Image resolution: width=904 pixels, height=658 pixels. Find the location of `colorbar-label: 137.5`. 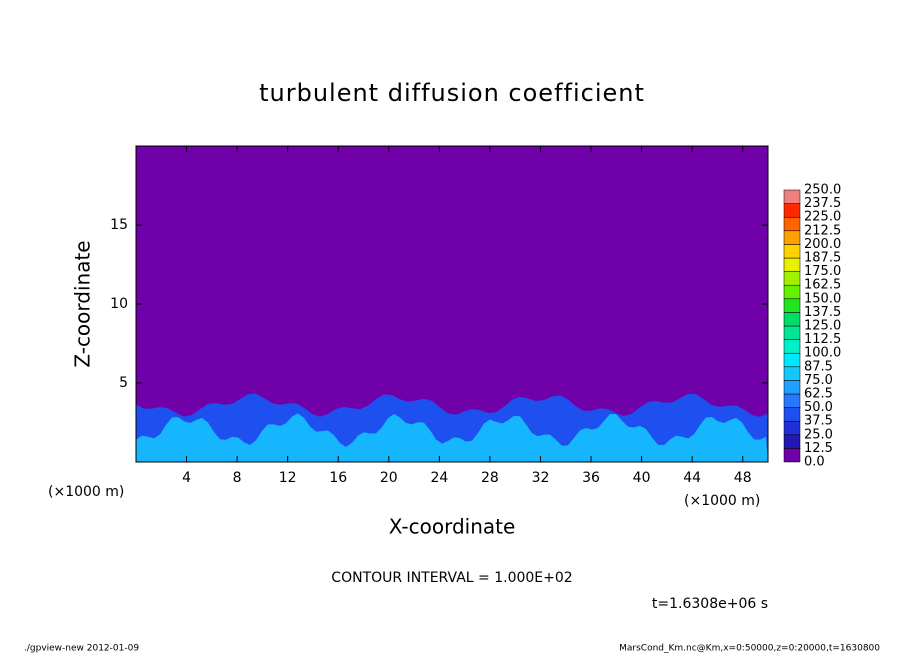

colorbar-label: 137.5 is located at coordinates (822, 312).